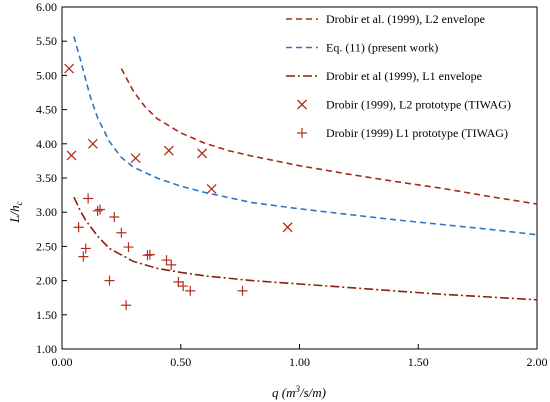 This screenshot has width=550, height=402. I want to click on legend-label: Eq. (11) (present work), so click(382, 48).